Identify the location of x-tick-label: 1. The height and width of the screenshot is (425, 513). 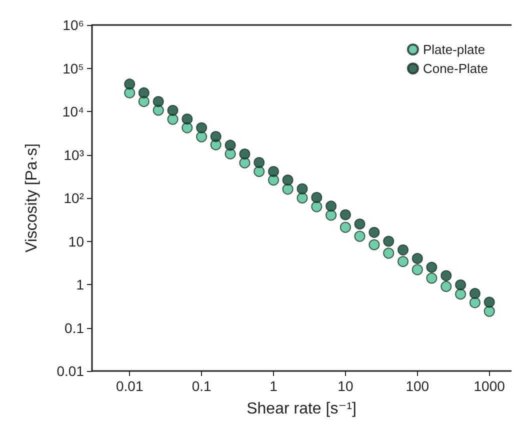
(274, 386).